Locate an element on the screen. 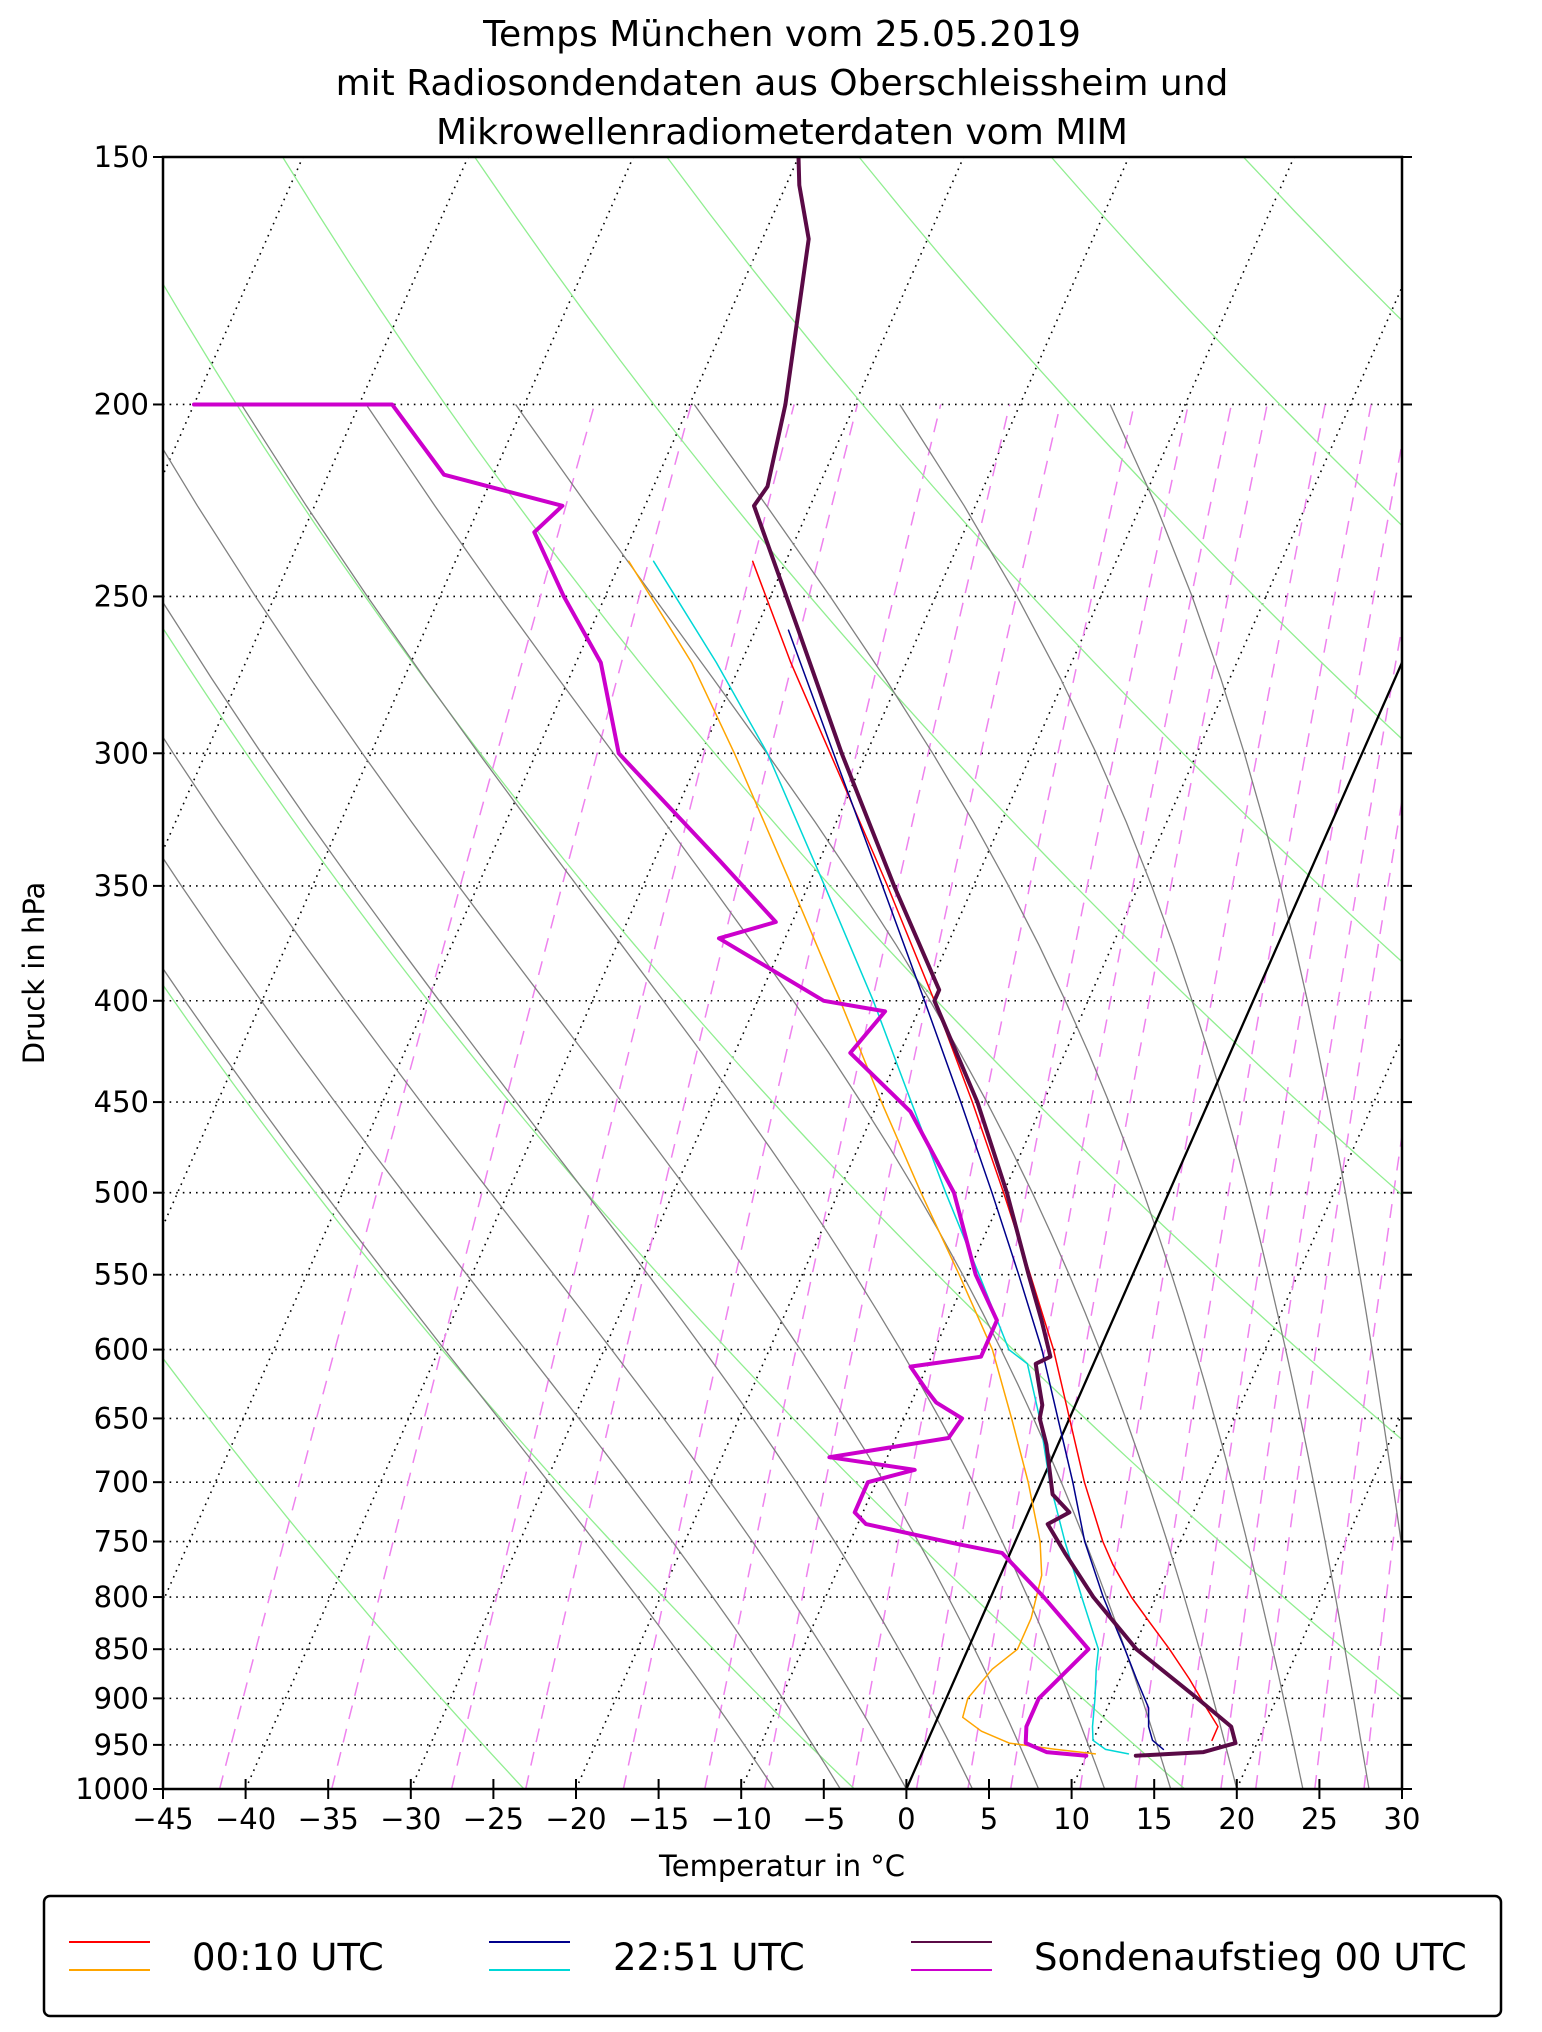 The height and width of the screenshot is (2032, 1542). y-tick-label: 450 is located at coordinates (121, 1102).